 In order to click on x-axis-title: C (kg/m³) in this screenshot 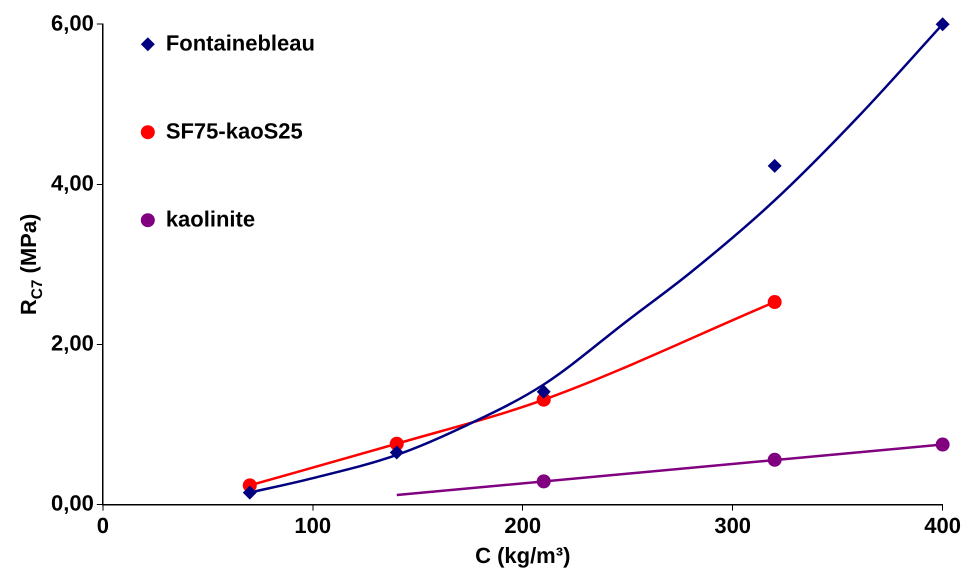, I will do `click(522, 555)`.